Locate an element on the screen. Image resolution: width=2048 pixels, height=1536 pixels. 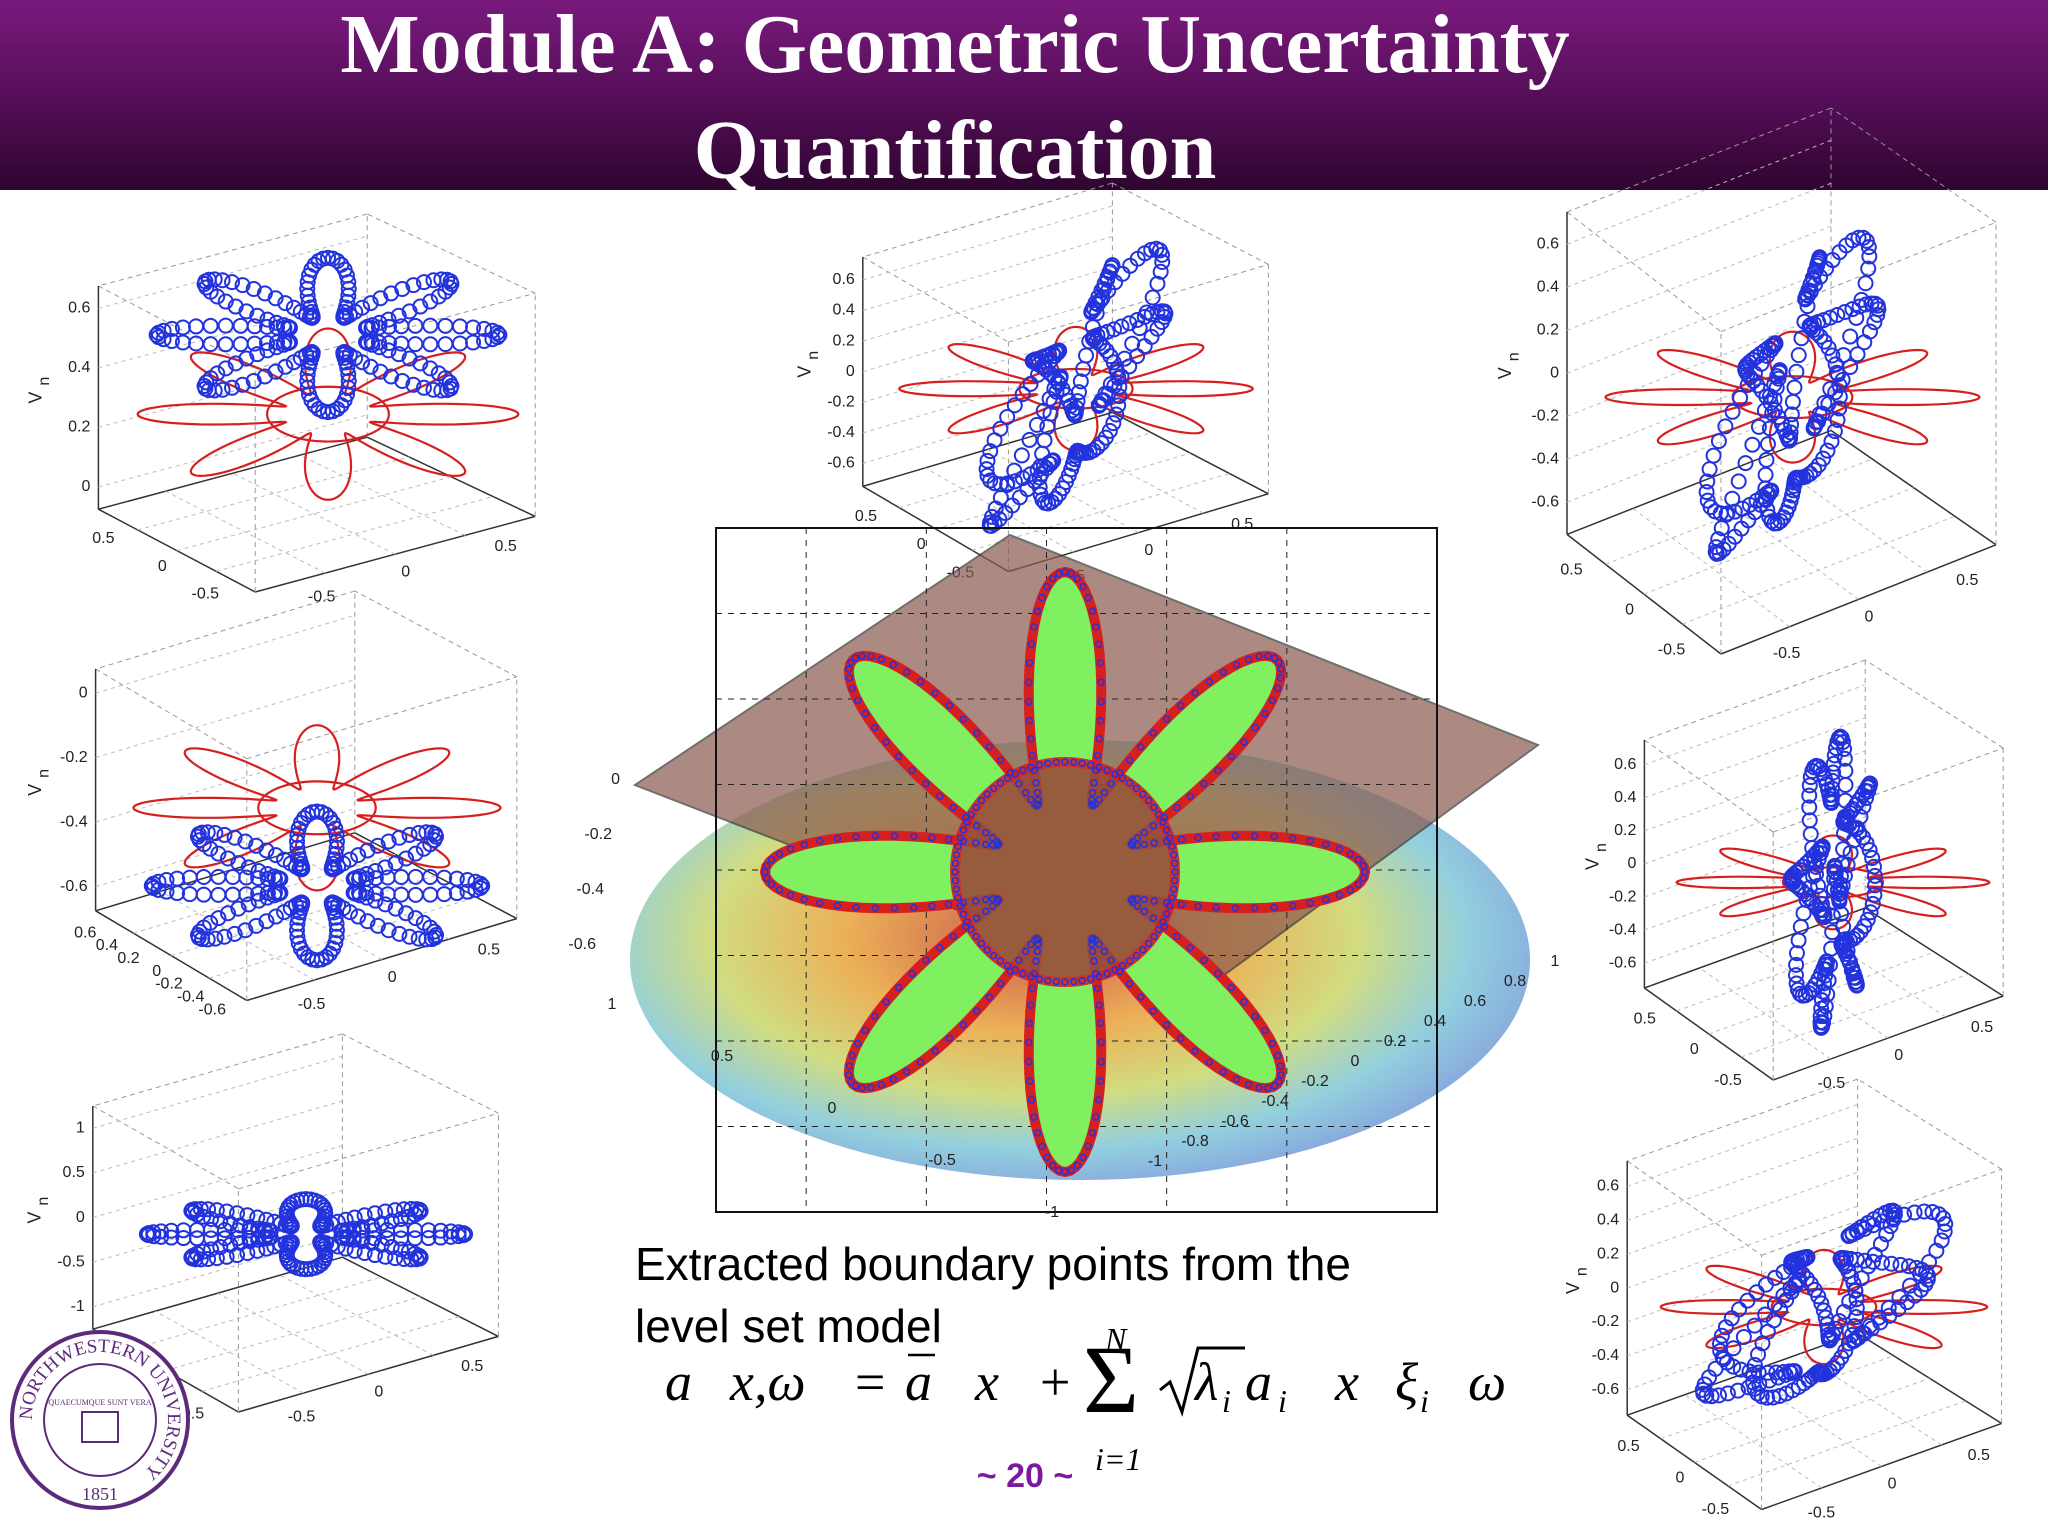
formula-part: i=1 is located at coordinates (1118, 1459).